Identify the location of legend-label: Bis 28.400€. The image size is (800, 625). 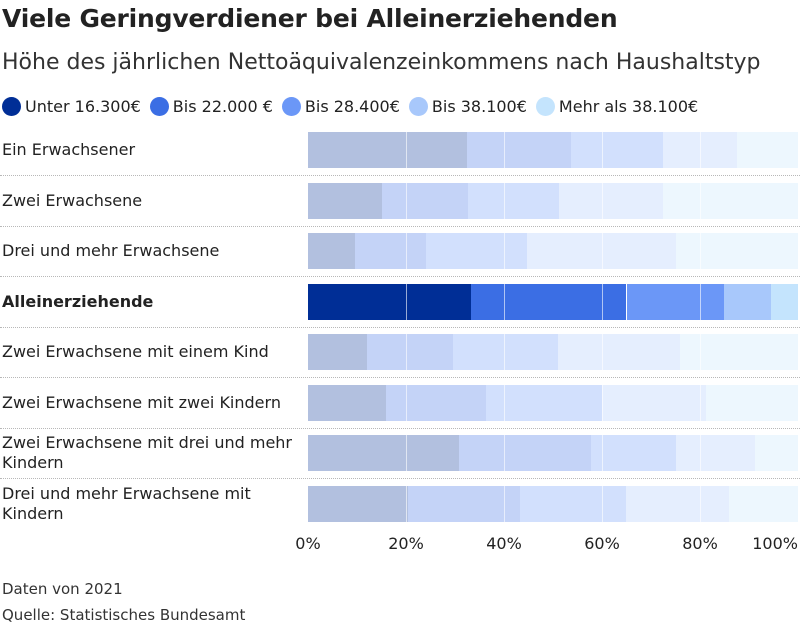
(352, 106).